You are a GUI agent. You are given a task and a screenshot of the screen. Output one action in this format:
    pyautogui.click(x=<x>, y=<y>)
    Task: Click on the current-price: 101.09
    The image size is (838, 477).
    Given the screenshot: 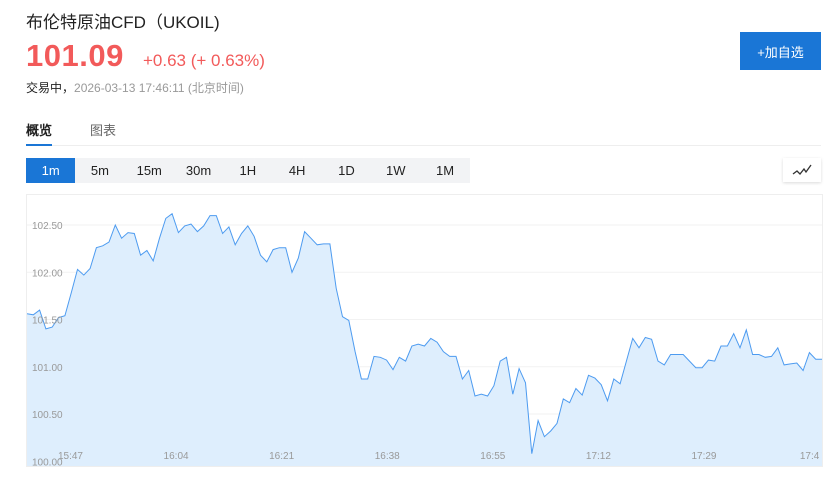 What is the action you would take?
    pyautogui.click(x=75, y=55)
    